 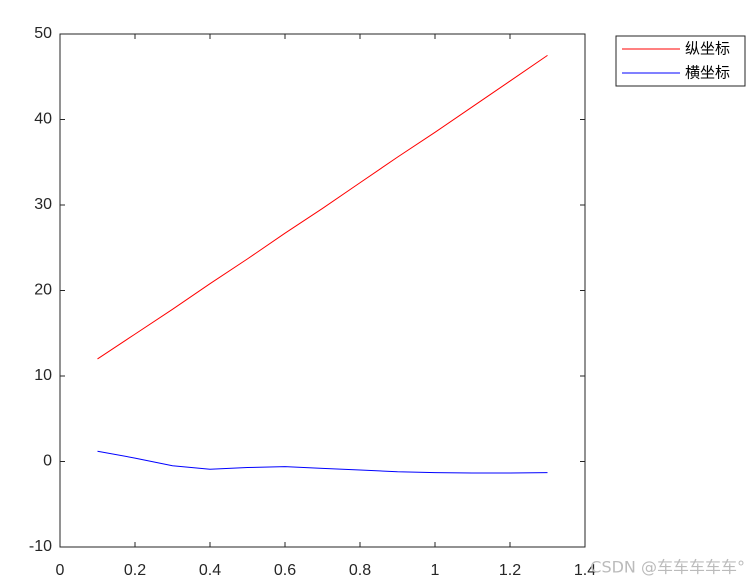 What do you see at coordinates (667, 567) in the screenshot?
I see `watermark: CSDN @车车车车车°` at bounding box center [667, 567].